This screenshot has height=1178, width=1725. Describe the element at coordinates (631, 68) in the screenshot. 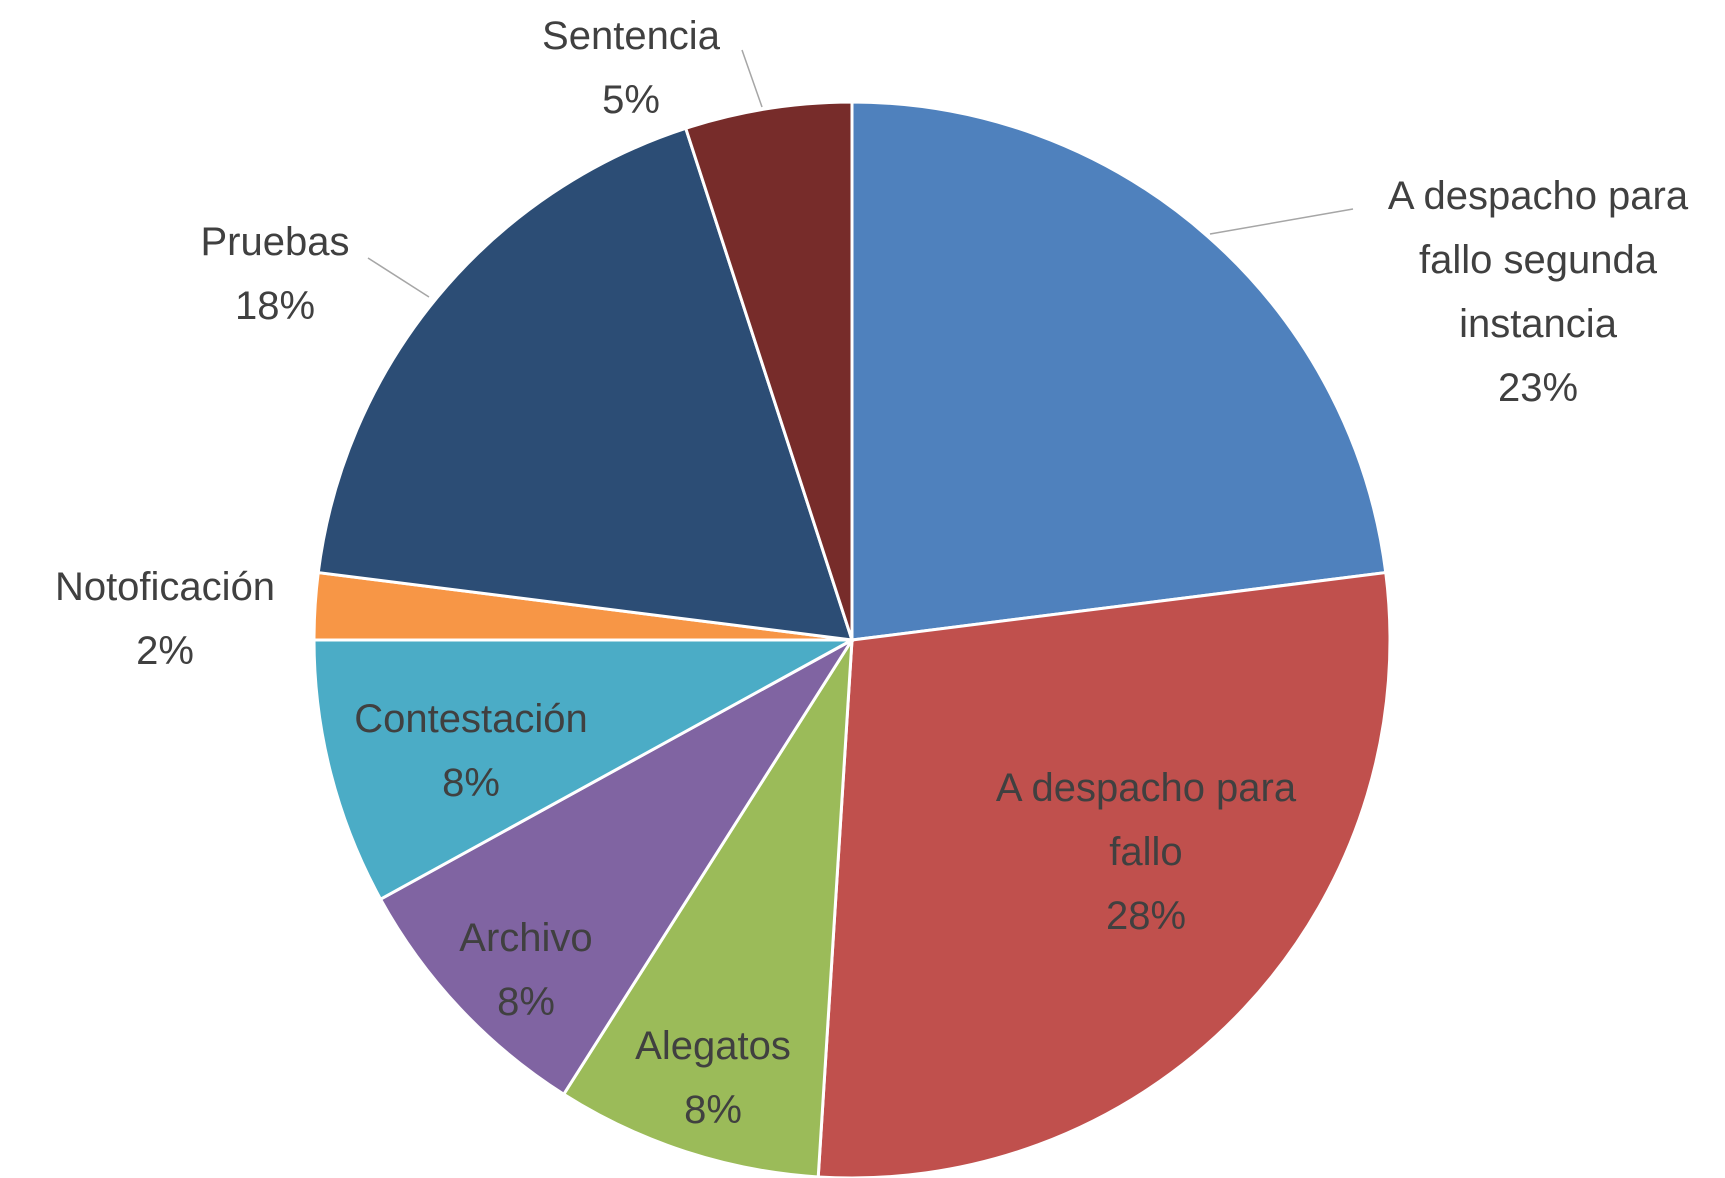

I see `data-label: Sentencia 5%` at that location.